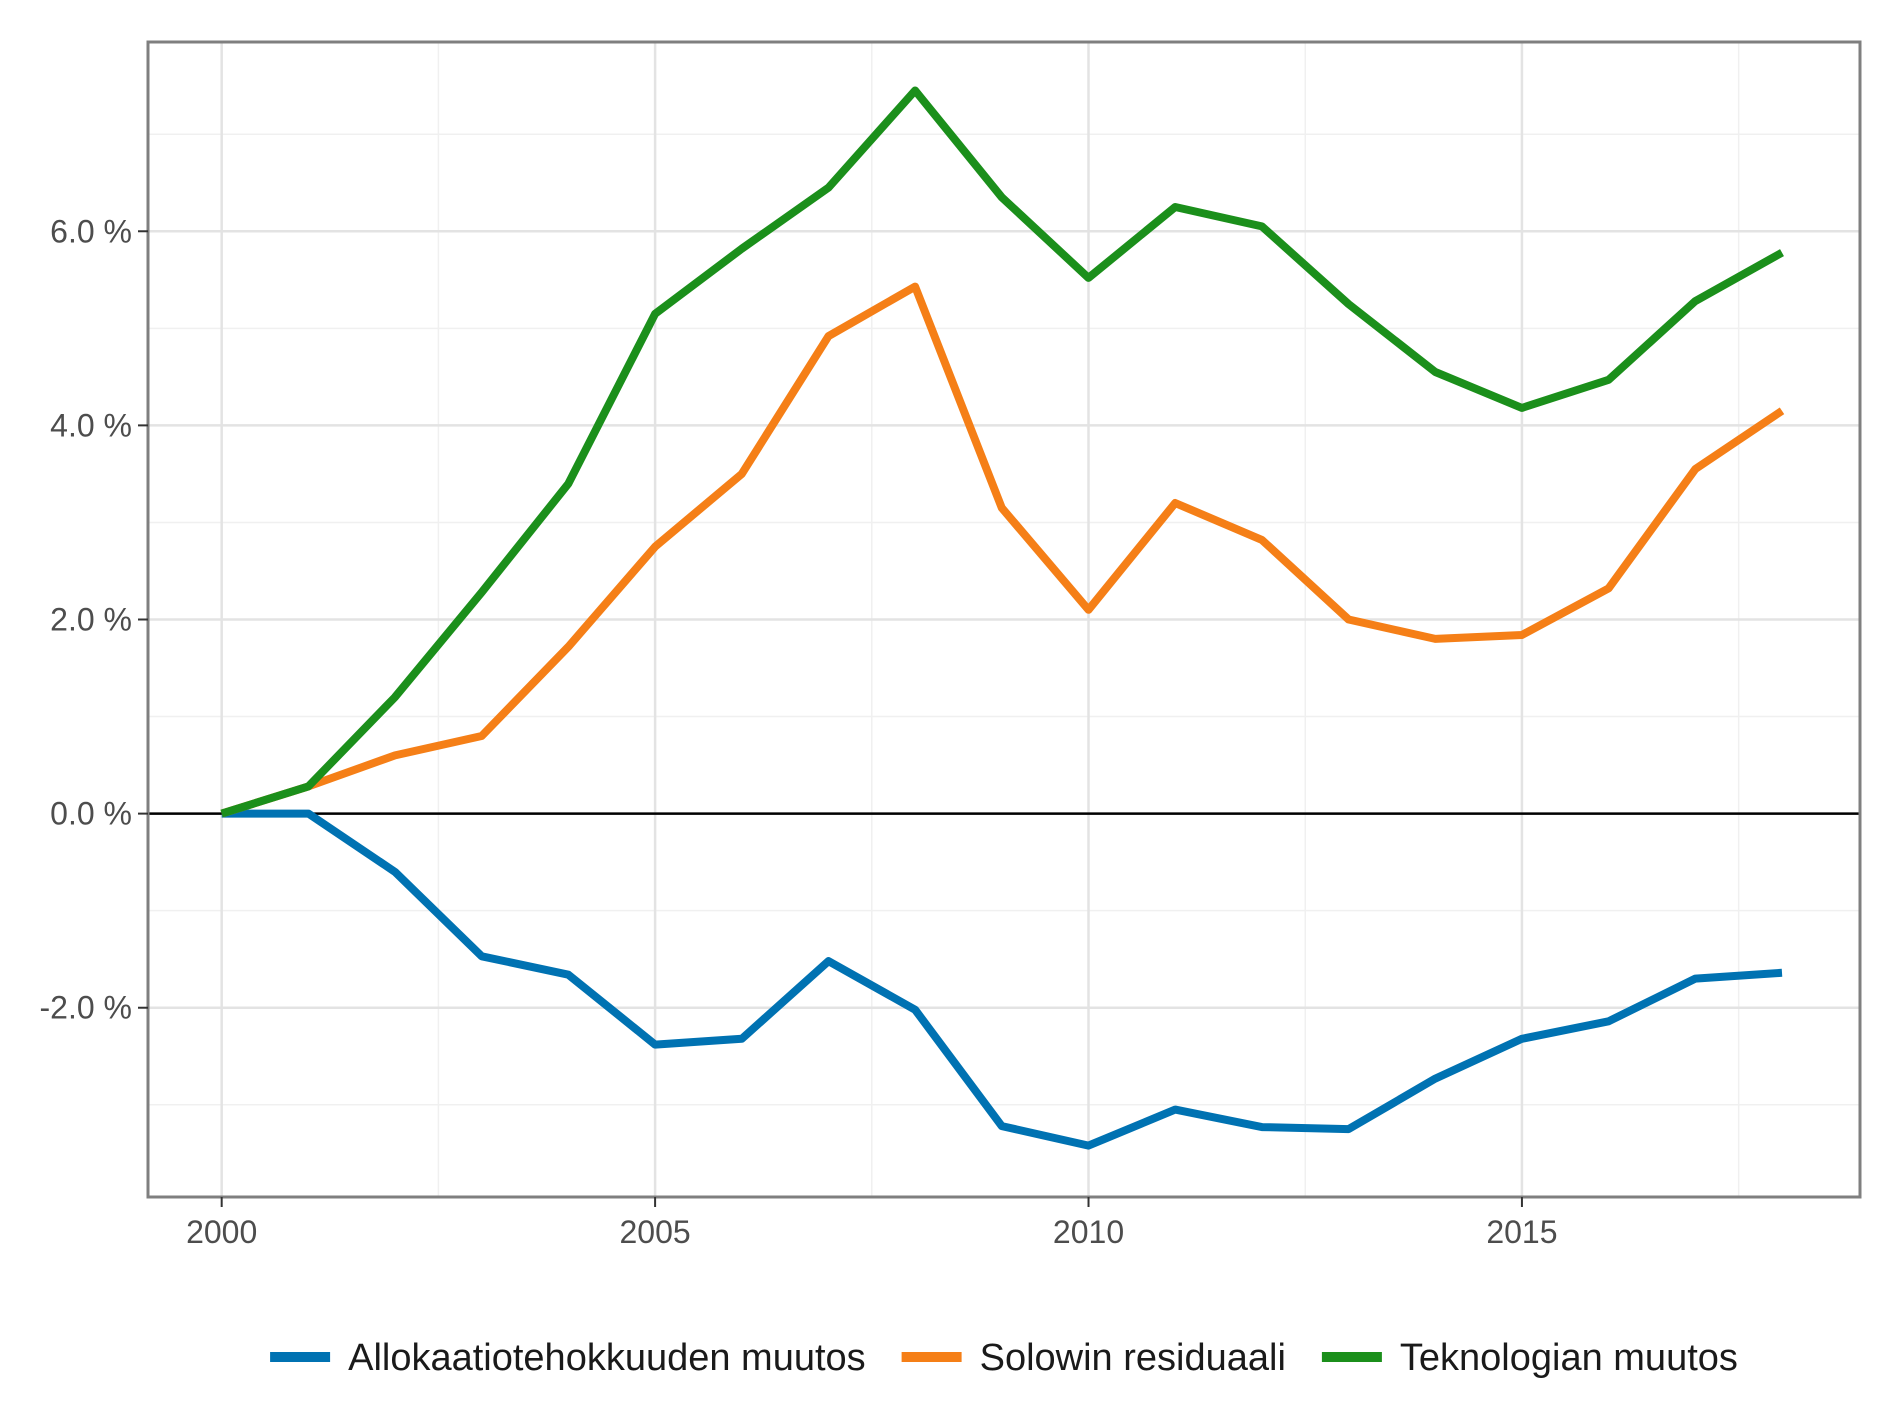 The width and height of the screenshot is (1889, 1417). What do you see at coordinates (1521, 1232) in the screenshot?
I see `x-tick-label: 2015` at bounding box center [1521, 1232].